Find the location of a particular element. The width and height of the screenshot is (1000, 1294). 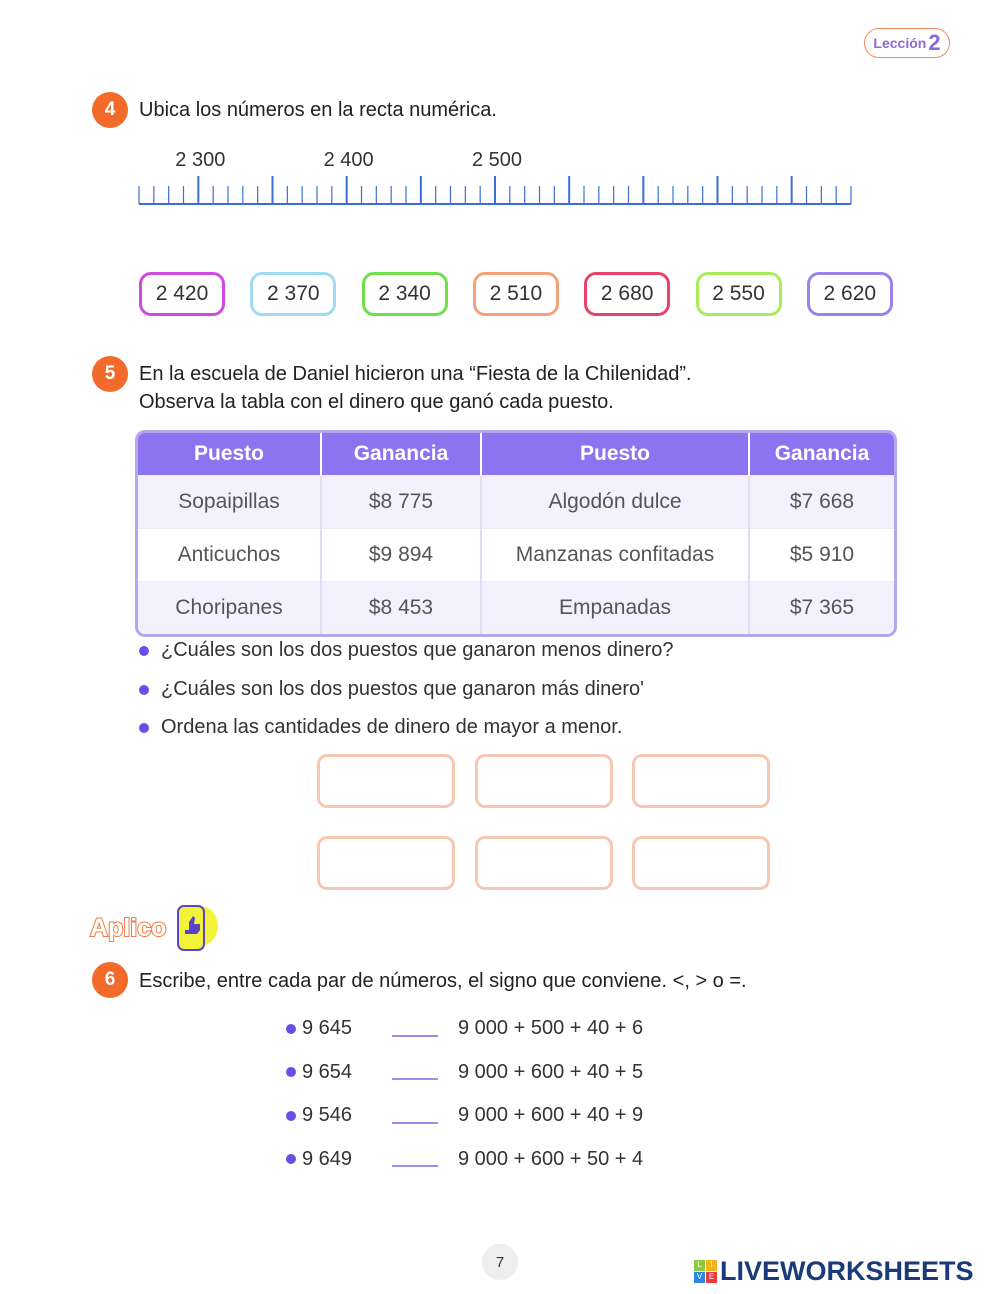

table-row: Sopaipillas $8 775 Algodón dulce $7 668 is located at coordinates (516, 502).